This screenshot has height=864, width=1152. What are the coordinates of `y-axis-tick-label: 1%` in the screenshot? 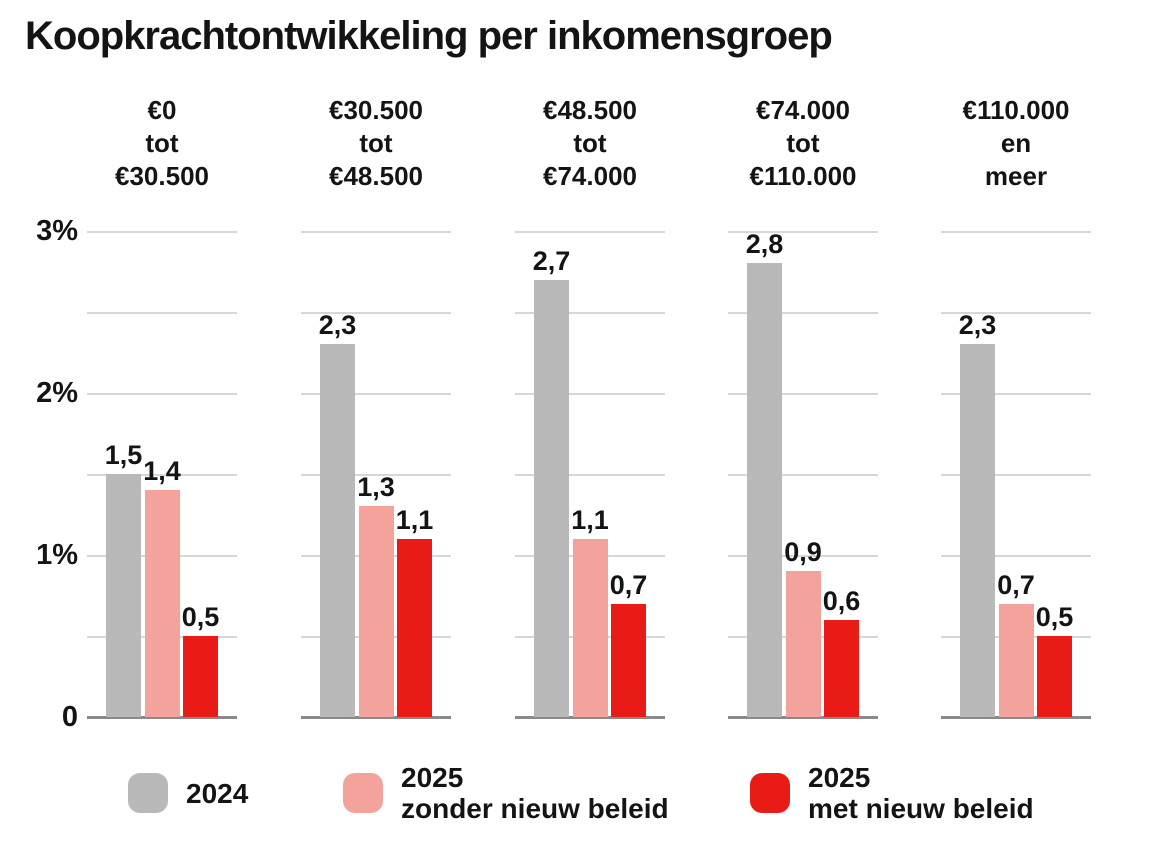 It's located at (57, 555).